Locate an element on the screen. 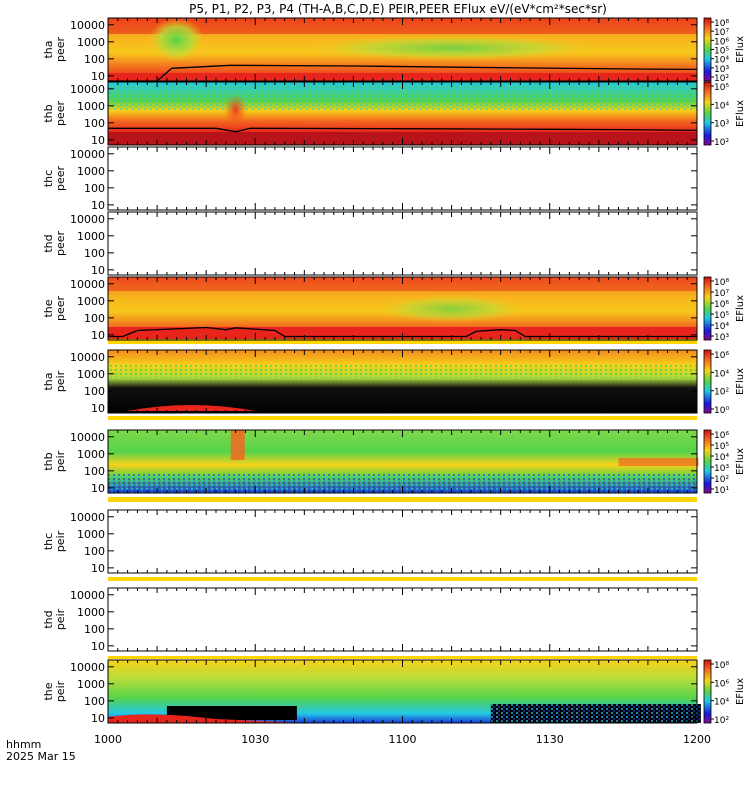  time-axis: hhmm 2025 Mar 15 is located at coordinates (41, 750).